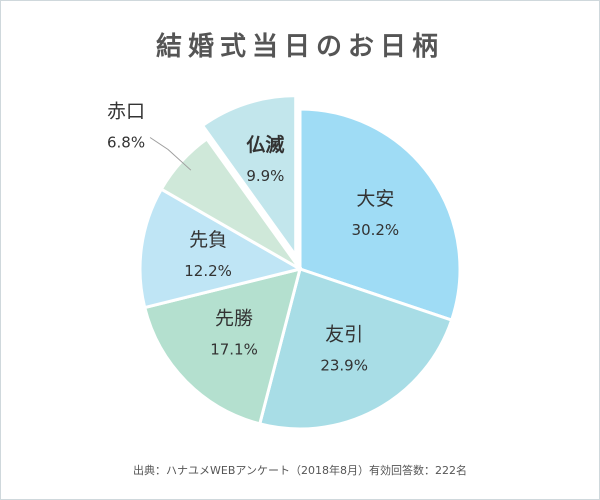 The height and width of the screenshot is (500, 600). What do you see at coordinates (376, 230) in the screenshot?
I see `slice-value-1: 30.2%` at bounding box center [376, 230].